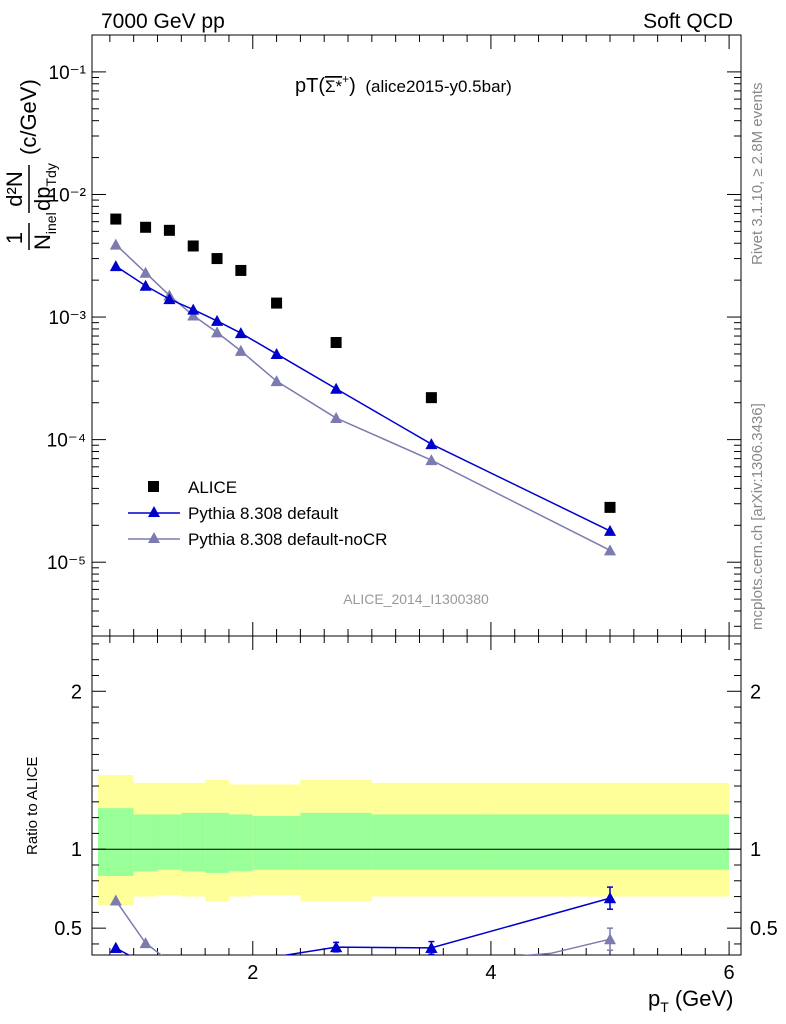 This screenshot has width=786, height=1024. I want to click on ylabel-dp-main: dp, so click(42, 199).